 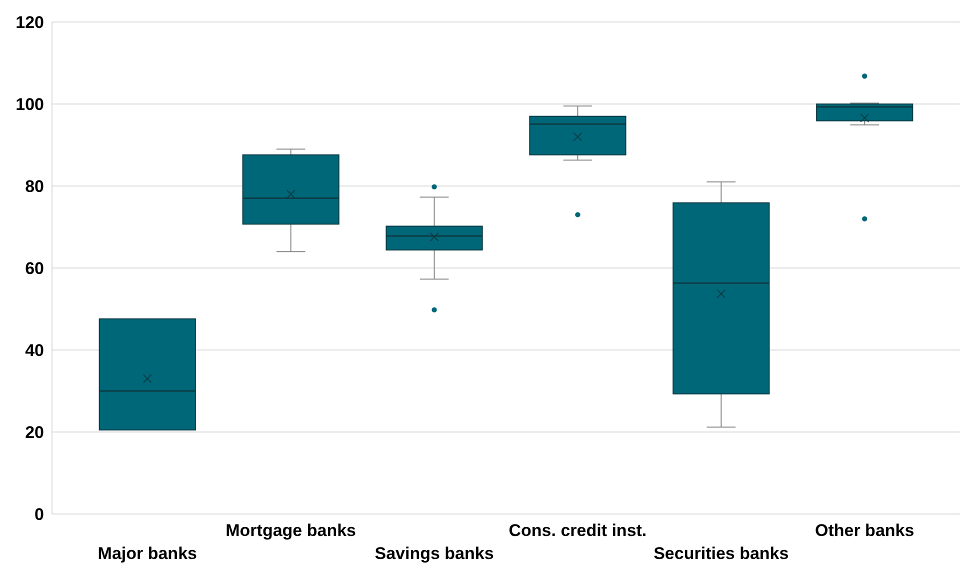 I want to click on y-tick-label: 100, so click(x=30, y=104).